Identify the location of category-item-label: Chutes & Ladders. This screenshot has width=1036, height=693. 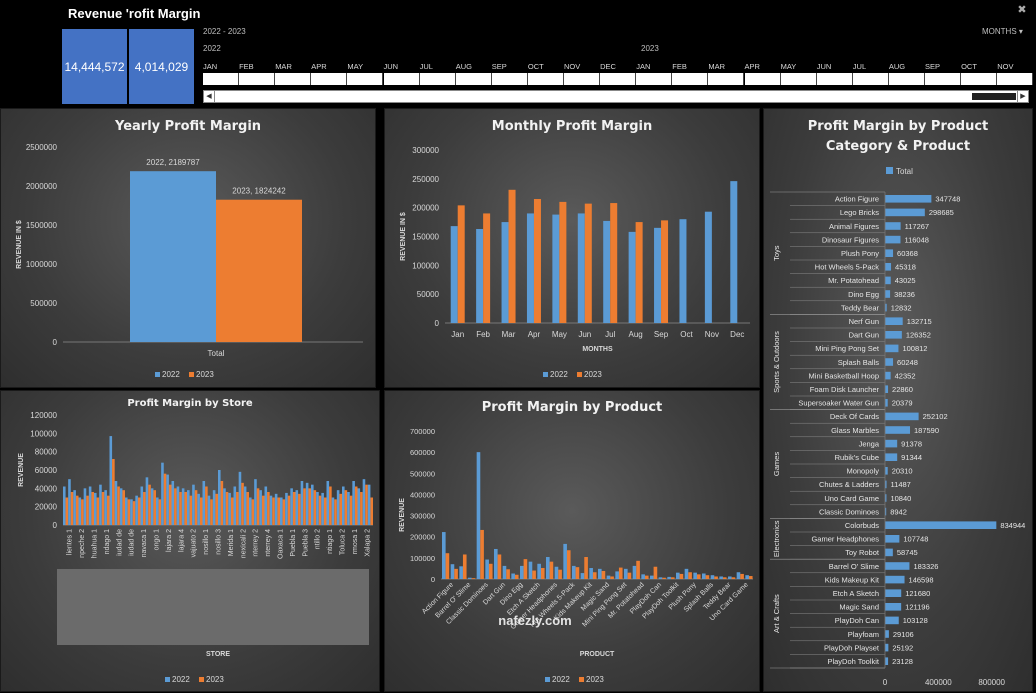
(849, 484).